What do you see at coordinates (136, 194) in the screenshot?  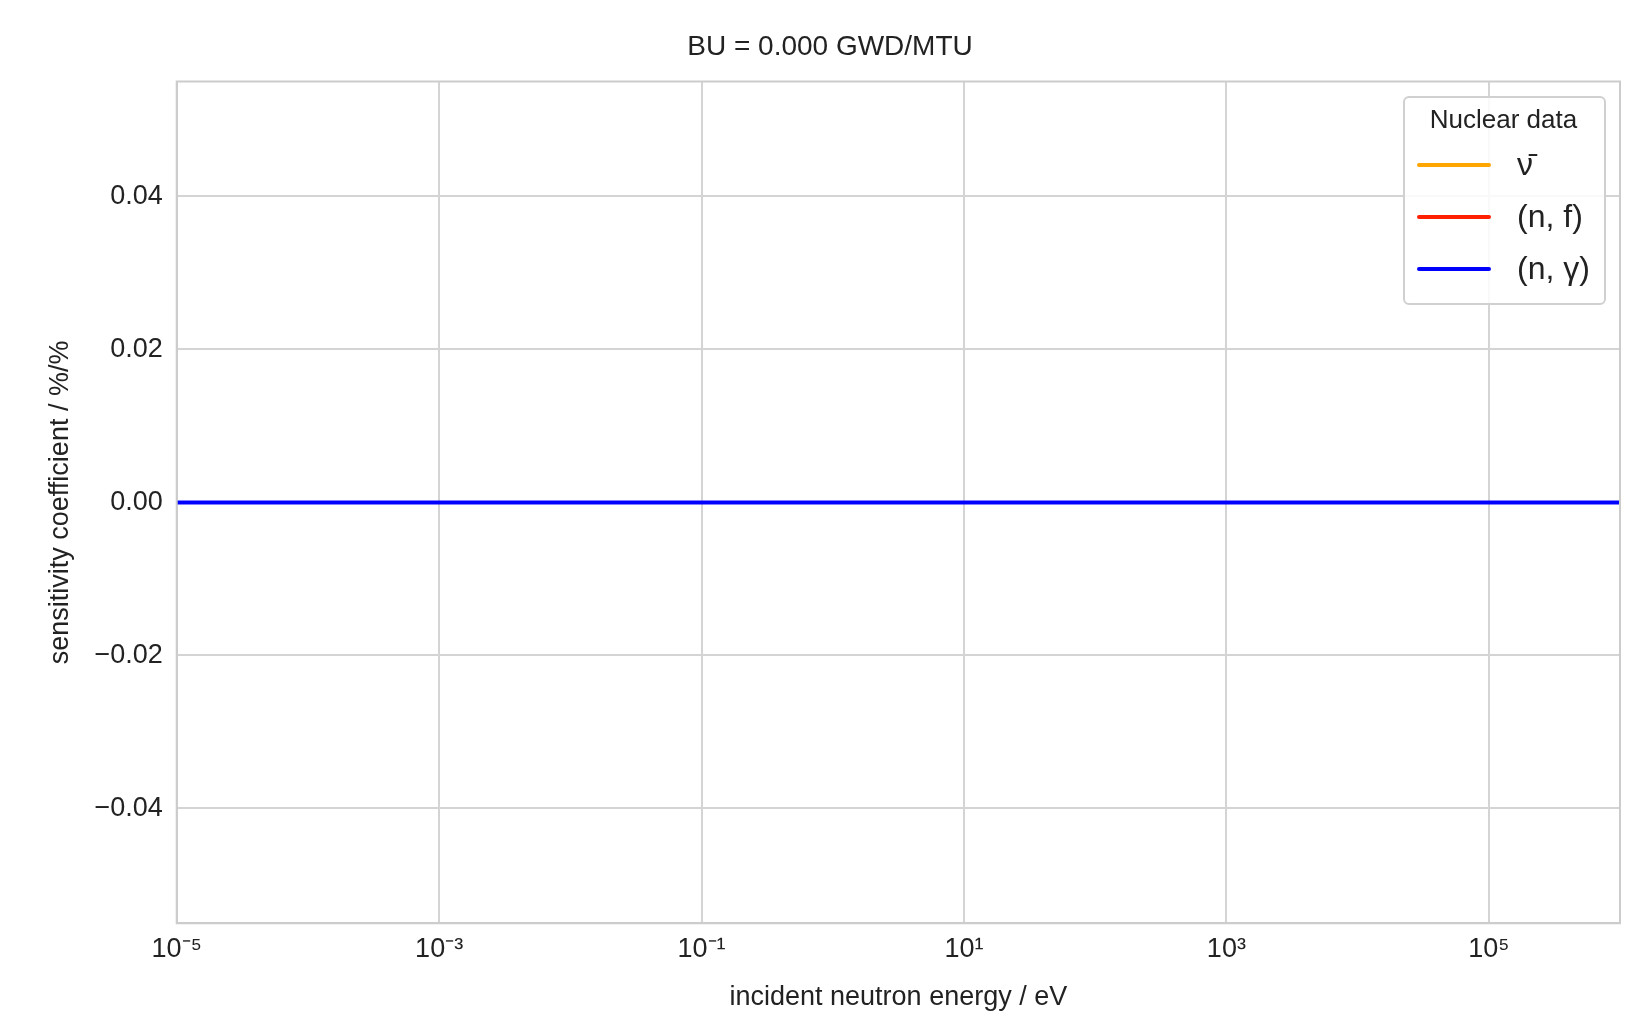 I see `y-tick-label: 0.04` at bounding box center [136, 194].